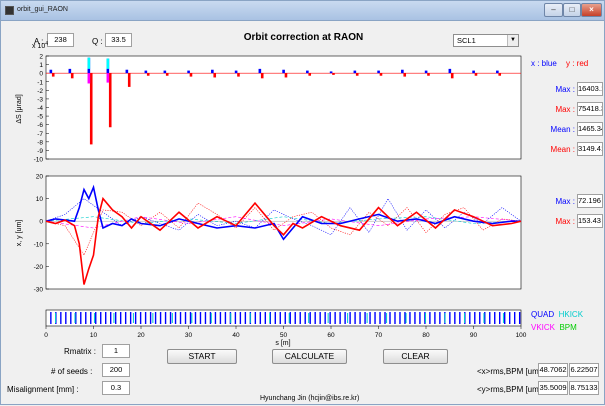 This screenshot has height=406, width=605. I want to click on stat-value: 153.43, so click(590, 221).